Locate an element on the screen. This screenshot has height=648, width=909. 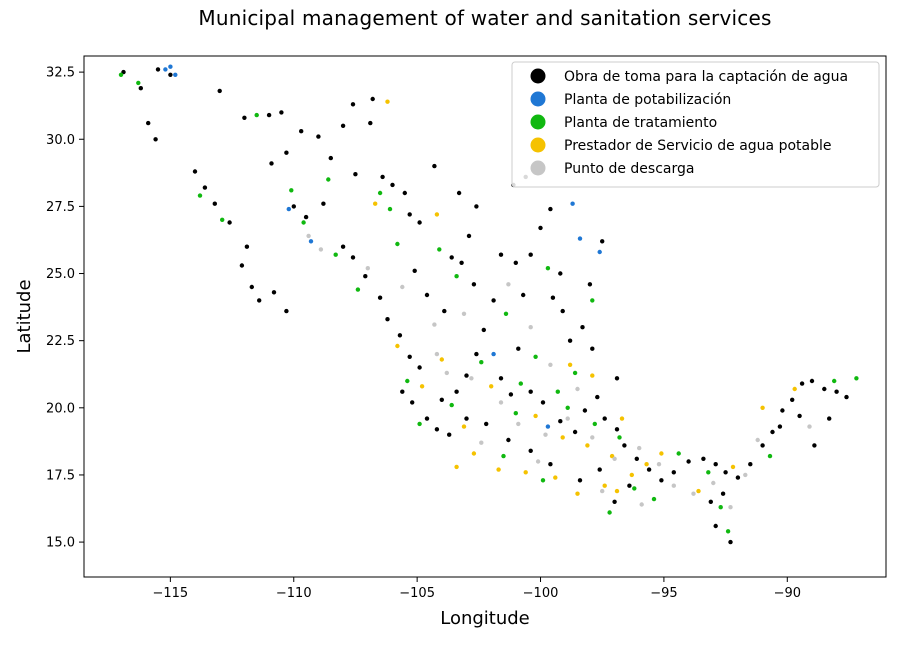
legend-label: Planta de tratamiento is located at coordinates (640, 123).